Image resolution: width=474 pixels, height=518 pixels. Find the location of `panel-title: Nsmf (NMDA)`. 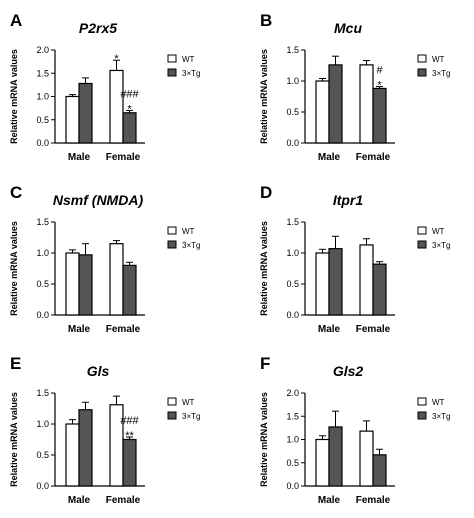

panel-title: Nsmf (NMDA) is located at coordinates (98, 200).